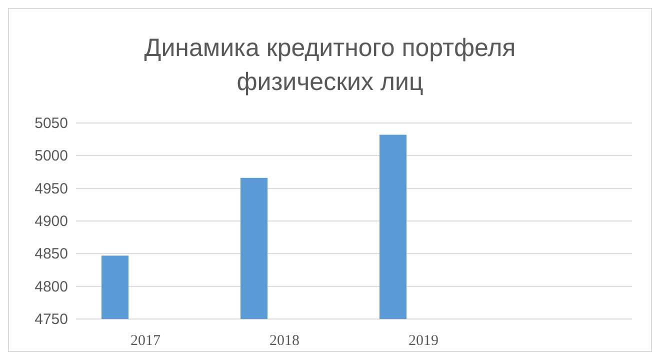 The height and width of the screenshot is (360, 660). I want to click on x-tick-label: 2018, so click(285, 341).